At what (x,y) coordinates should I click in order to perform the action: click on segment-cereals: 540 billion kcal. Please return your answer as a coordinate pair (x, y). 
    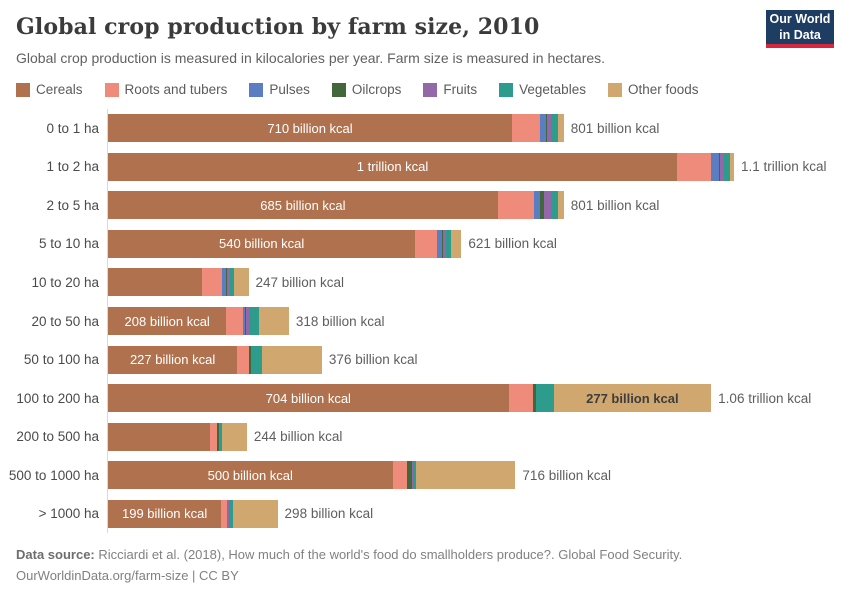
    Looking at the image, I should click on (262, 243).